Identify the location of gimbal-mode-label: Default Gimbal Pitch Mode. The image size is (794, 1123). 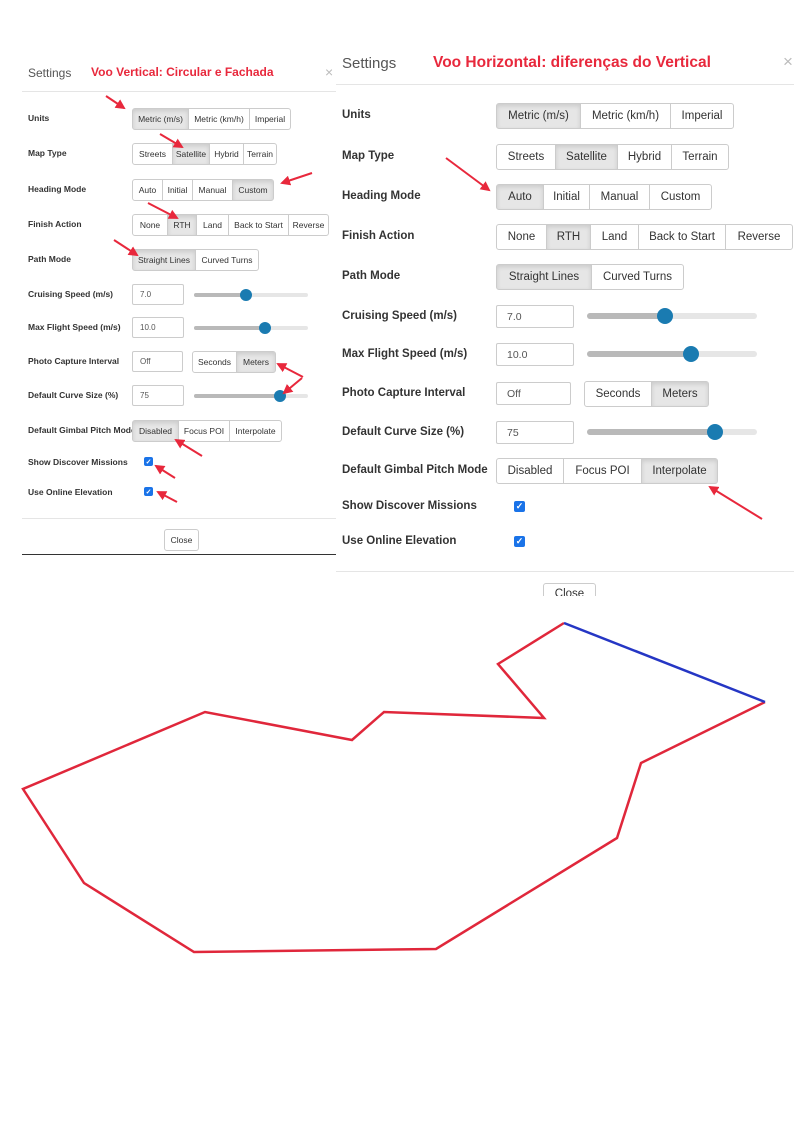
(82, 430).